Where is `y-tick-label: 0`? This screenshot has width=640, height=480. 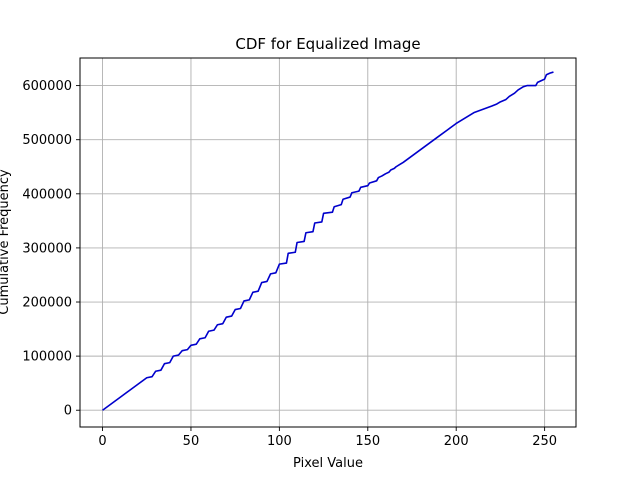 y-tick-label: 0 is located at coordinates (68, 411).